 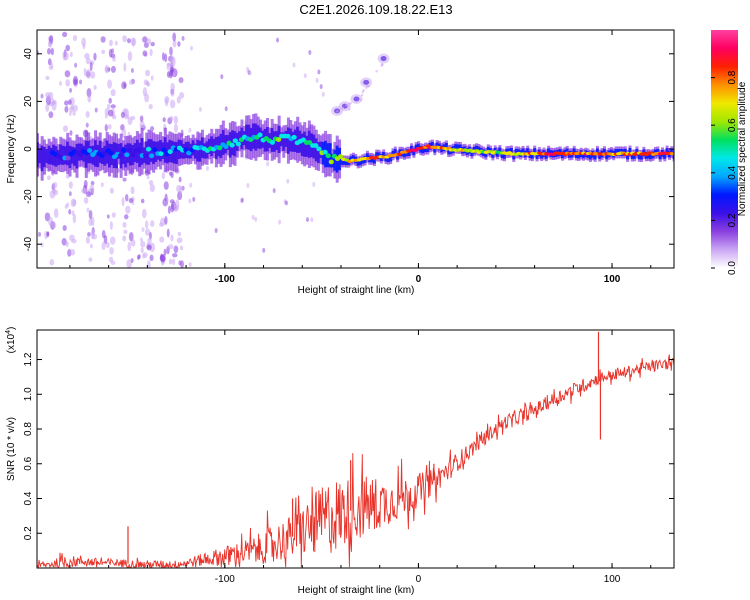 I want to click on colorbar-tick-label: 0.8, so click(x=732, y=77).